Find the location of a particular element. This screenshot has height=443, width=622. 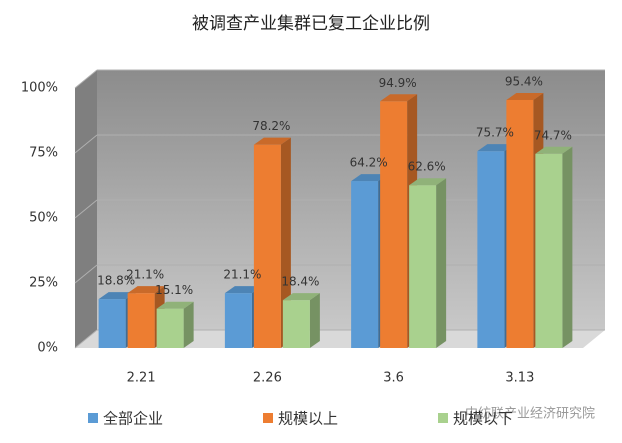

y-tick-label: 100% is located at coordinates (39, 88).